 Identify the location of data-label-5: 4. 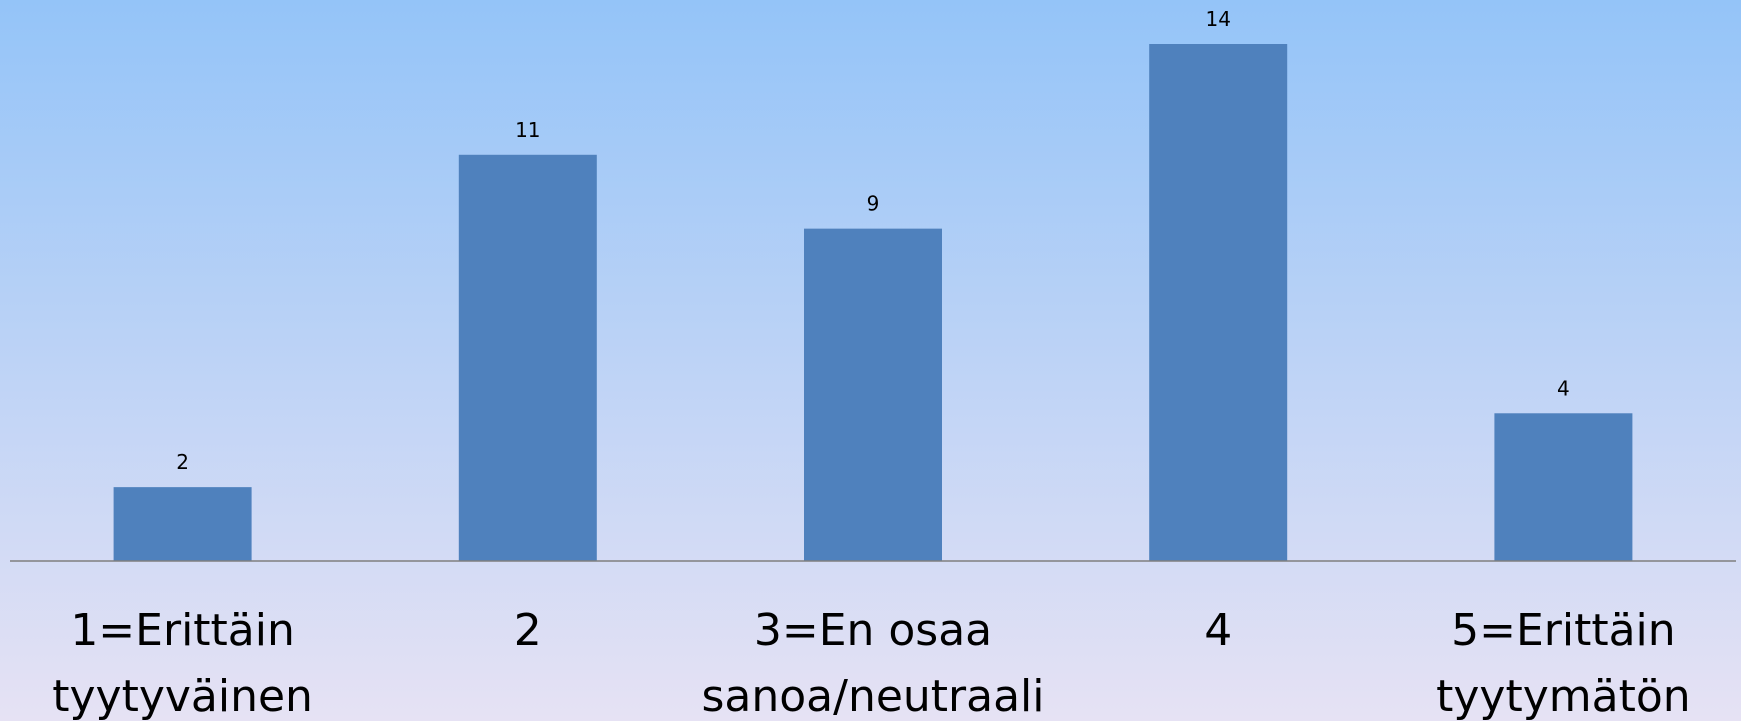
(1563, 388).